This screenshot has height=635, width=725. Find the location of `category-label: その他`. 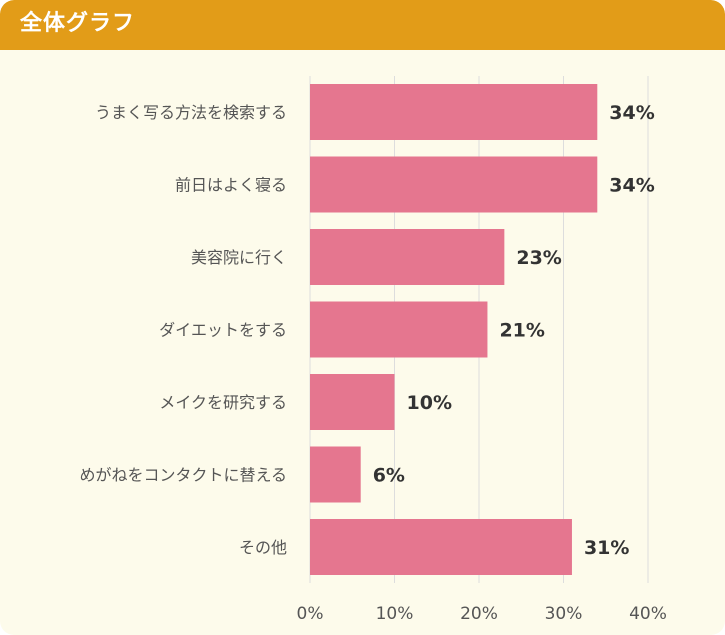

category-label: その他 is located at coordinates (263, 547).